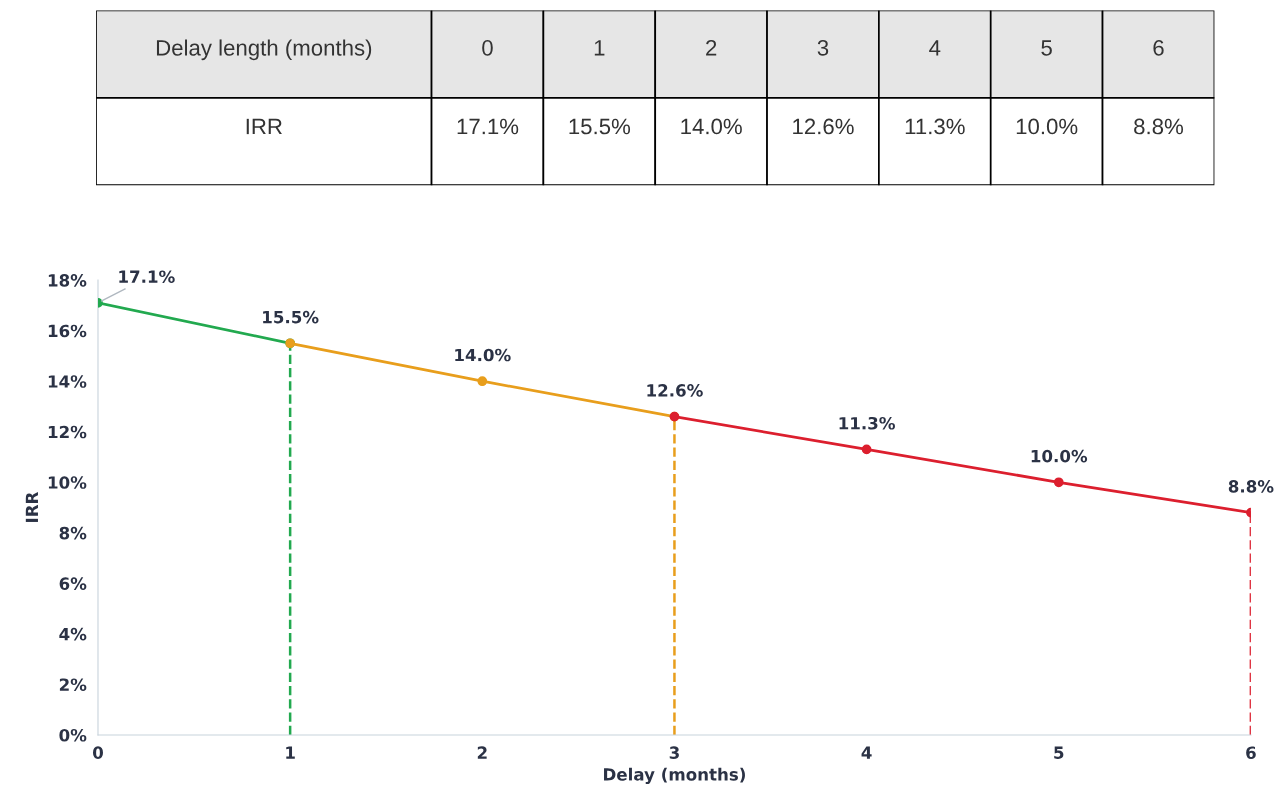 The image size is (1281, 805). What do you see at coordinates (73, 533) in the screenshot?
I see `y-tick-label: 8%` at bounding box center [73, 533].